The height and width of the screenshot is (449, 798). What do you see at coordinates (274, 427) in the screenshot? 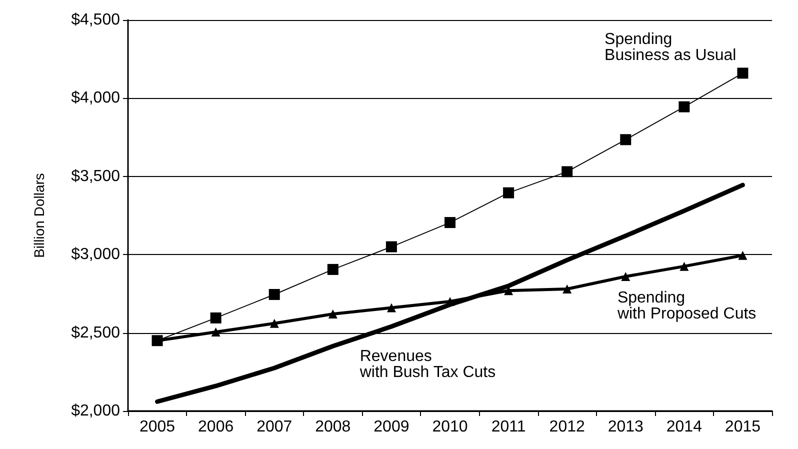
I see `x-tick-label: 2007` at bounding box center [274, 427].